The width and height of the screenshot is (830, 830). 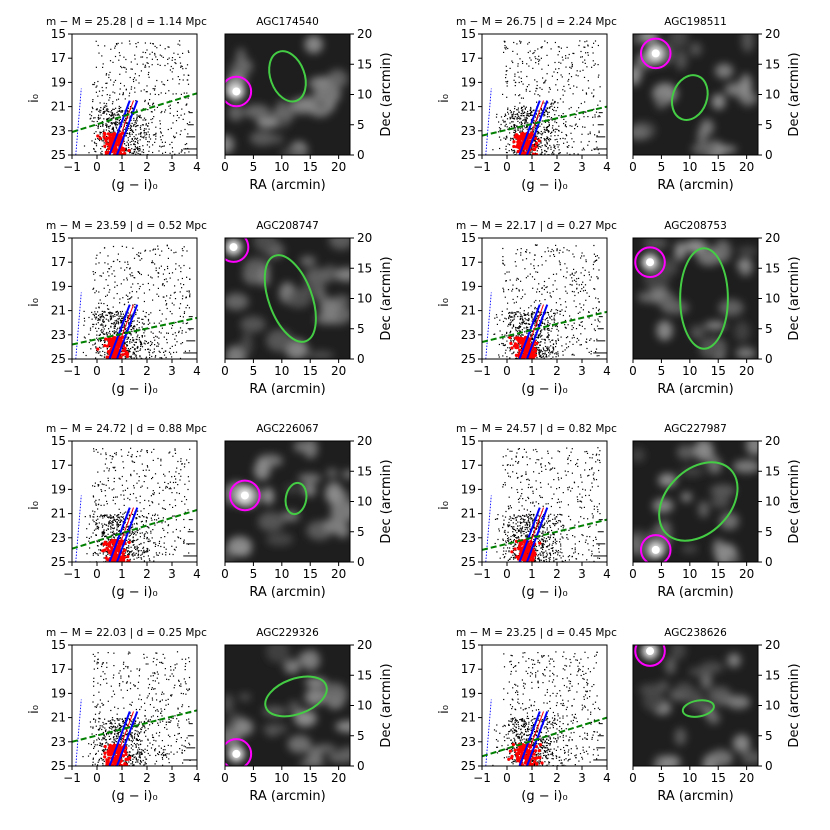 What do you see at coordinates (97, 167) in the screenshot?
I see `cmd-x-tick-label: 0` at bounding box center [97, 167].